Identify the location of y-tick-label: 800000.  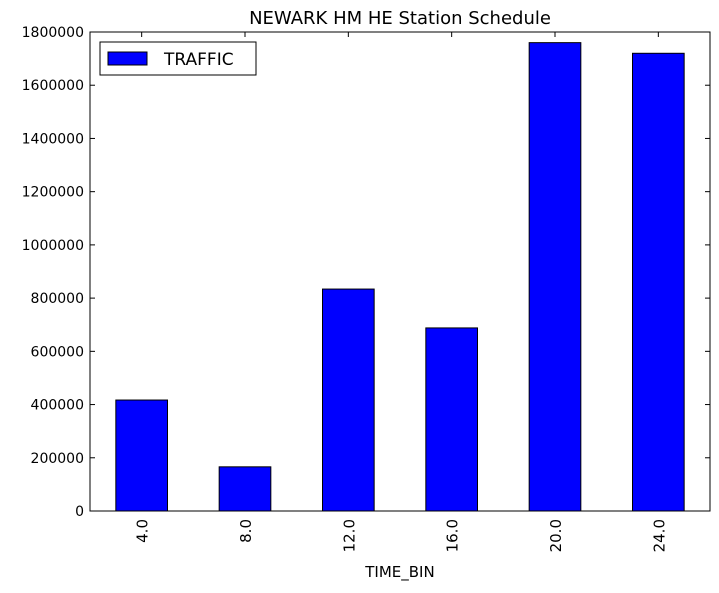
(57, 299).